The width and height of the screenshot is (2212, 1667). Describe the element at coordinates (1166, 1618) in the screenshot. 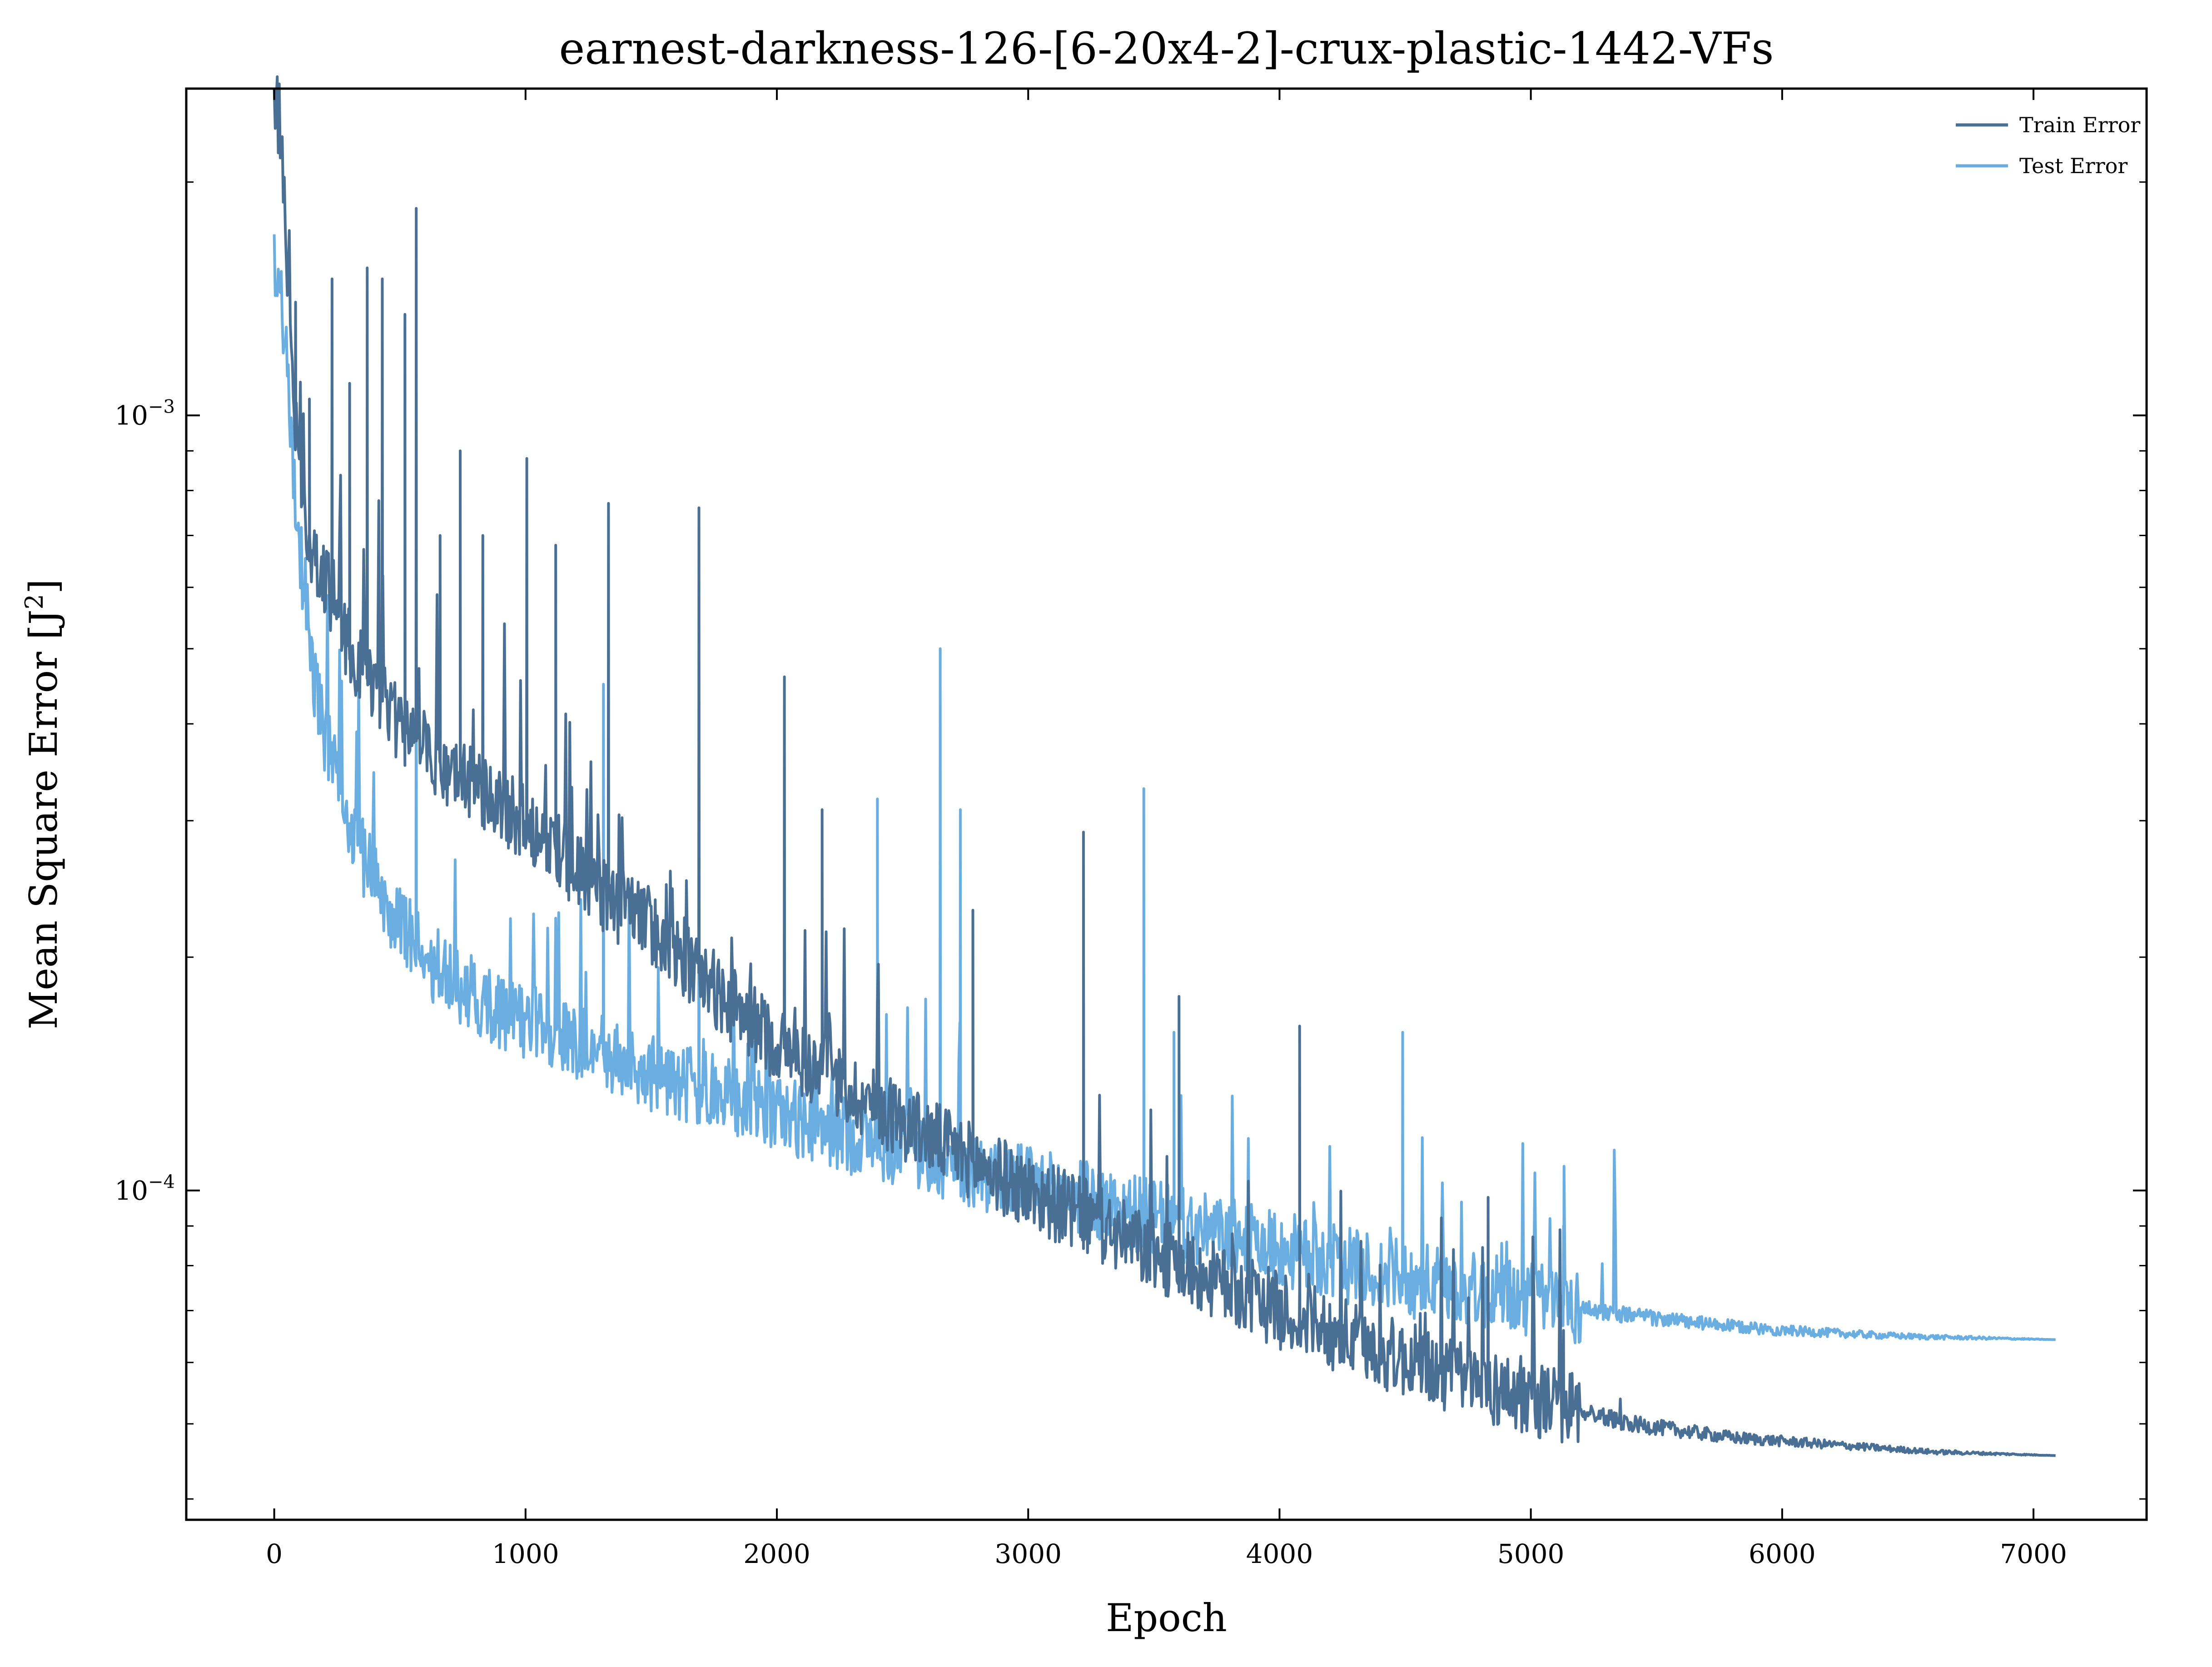

I see `x-axis-title: Epoch` at that location.